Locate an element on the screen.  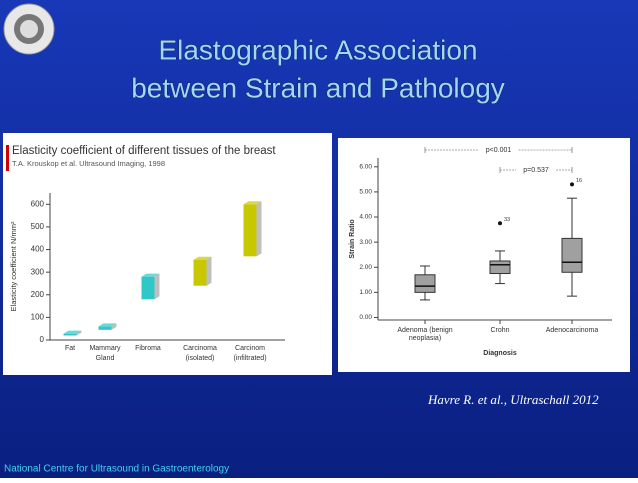
outlier-label: 16 is located at coordinates (579, 181).